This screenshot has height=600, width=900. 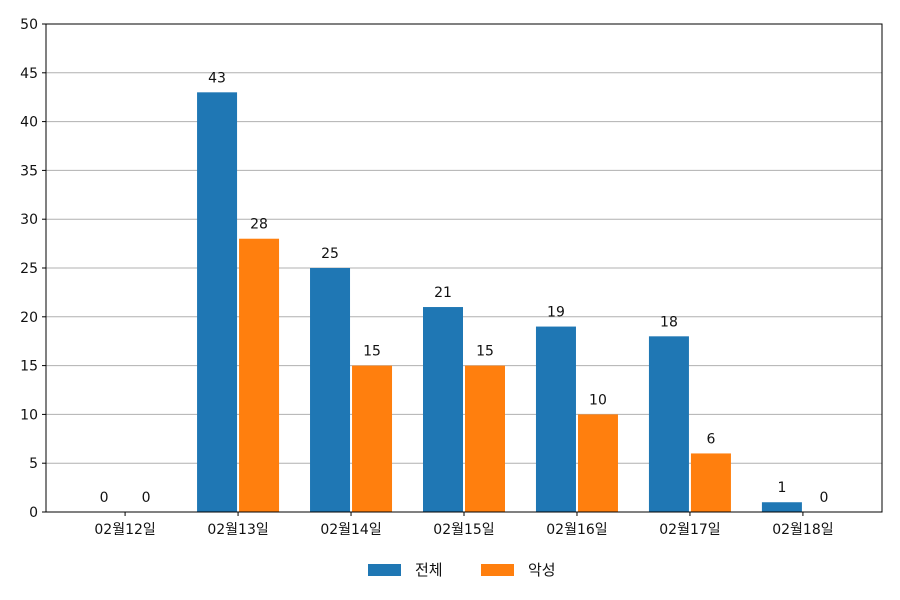 What do you see at coordinates (29, 269) in the screenshot?
I see `y-tick-label: 25` at bounding box center [29, 269].